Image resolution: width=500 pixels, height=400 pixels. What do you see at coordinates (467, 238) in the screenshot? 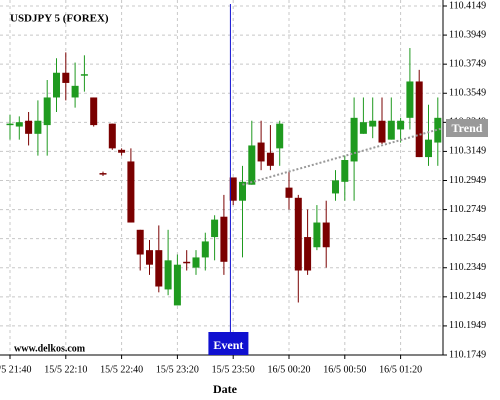
I see `y-tick-label: 110.2549` at bounding box center [467, 238].